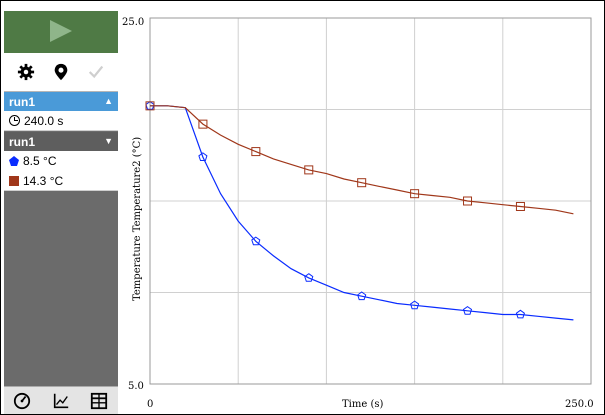  What do you see at coordinates (43, 180) in the screenshot?
I see `measurement-value: 14.3 °C` at bounding box center [43, 180].